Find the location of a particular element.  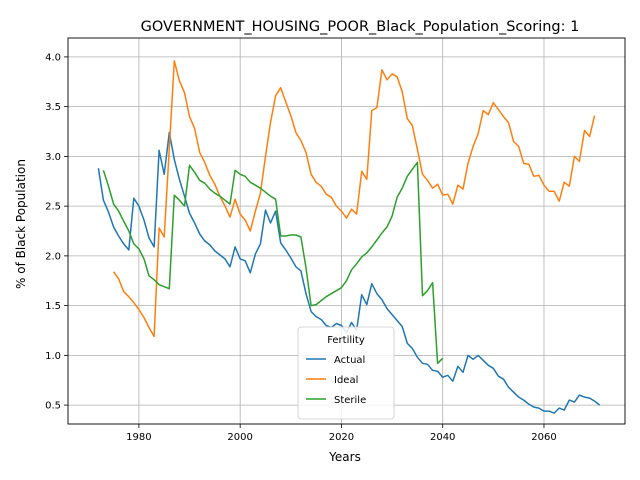

y-axis-label: % of Black Population is located at coordinates (21, 224).